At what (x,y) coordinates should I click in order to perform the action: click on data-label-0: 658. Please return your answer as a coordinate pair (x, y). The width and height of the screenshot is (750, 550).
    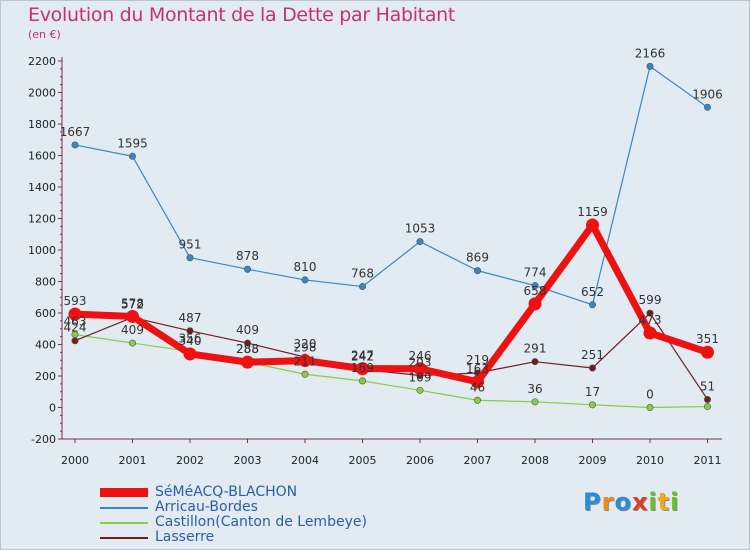
    Looking at the image, I should click on (535, 291).